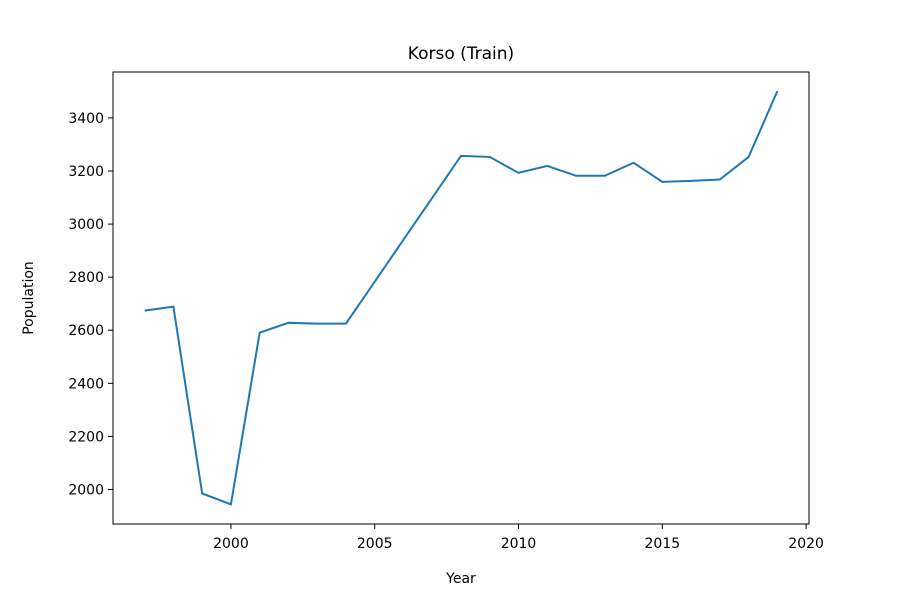  Describe the element at coordinates (86, 172) in the screenshot. I see `y-tick-label: 3200` at that location.